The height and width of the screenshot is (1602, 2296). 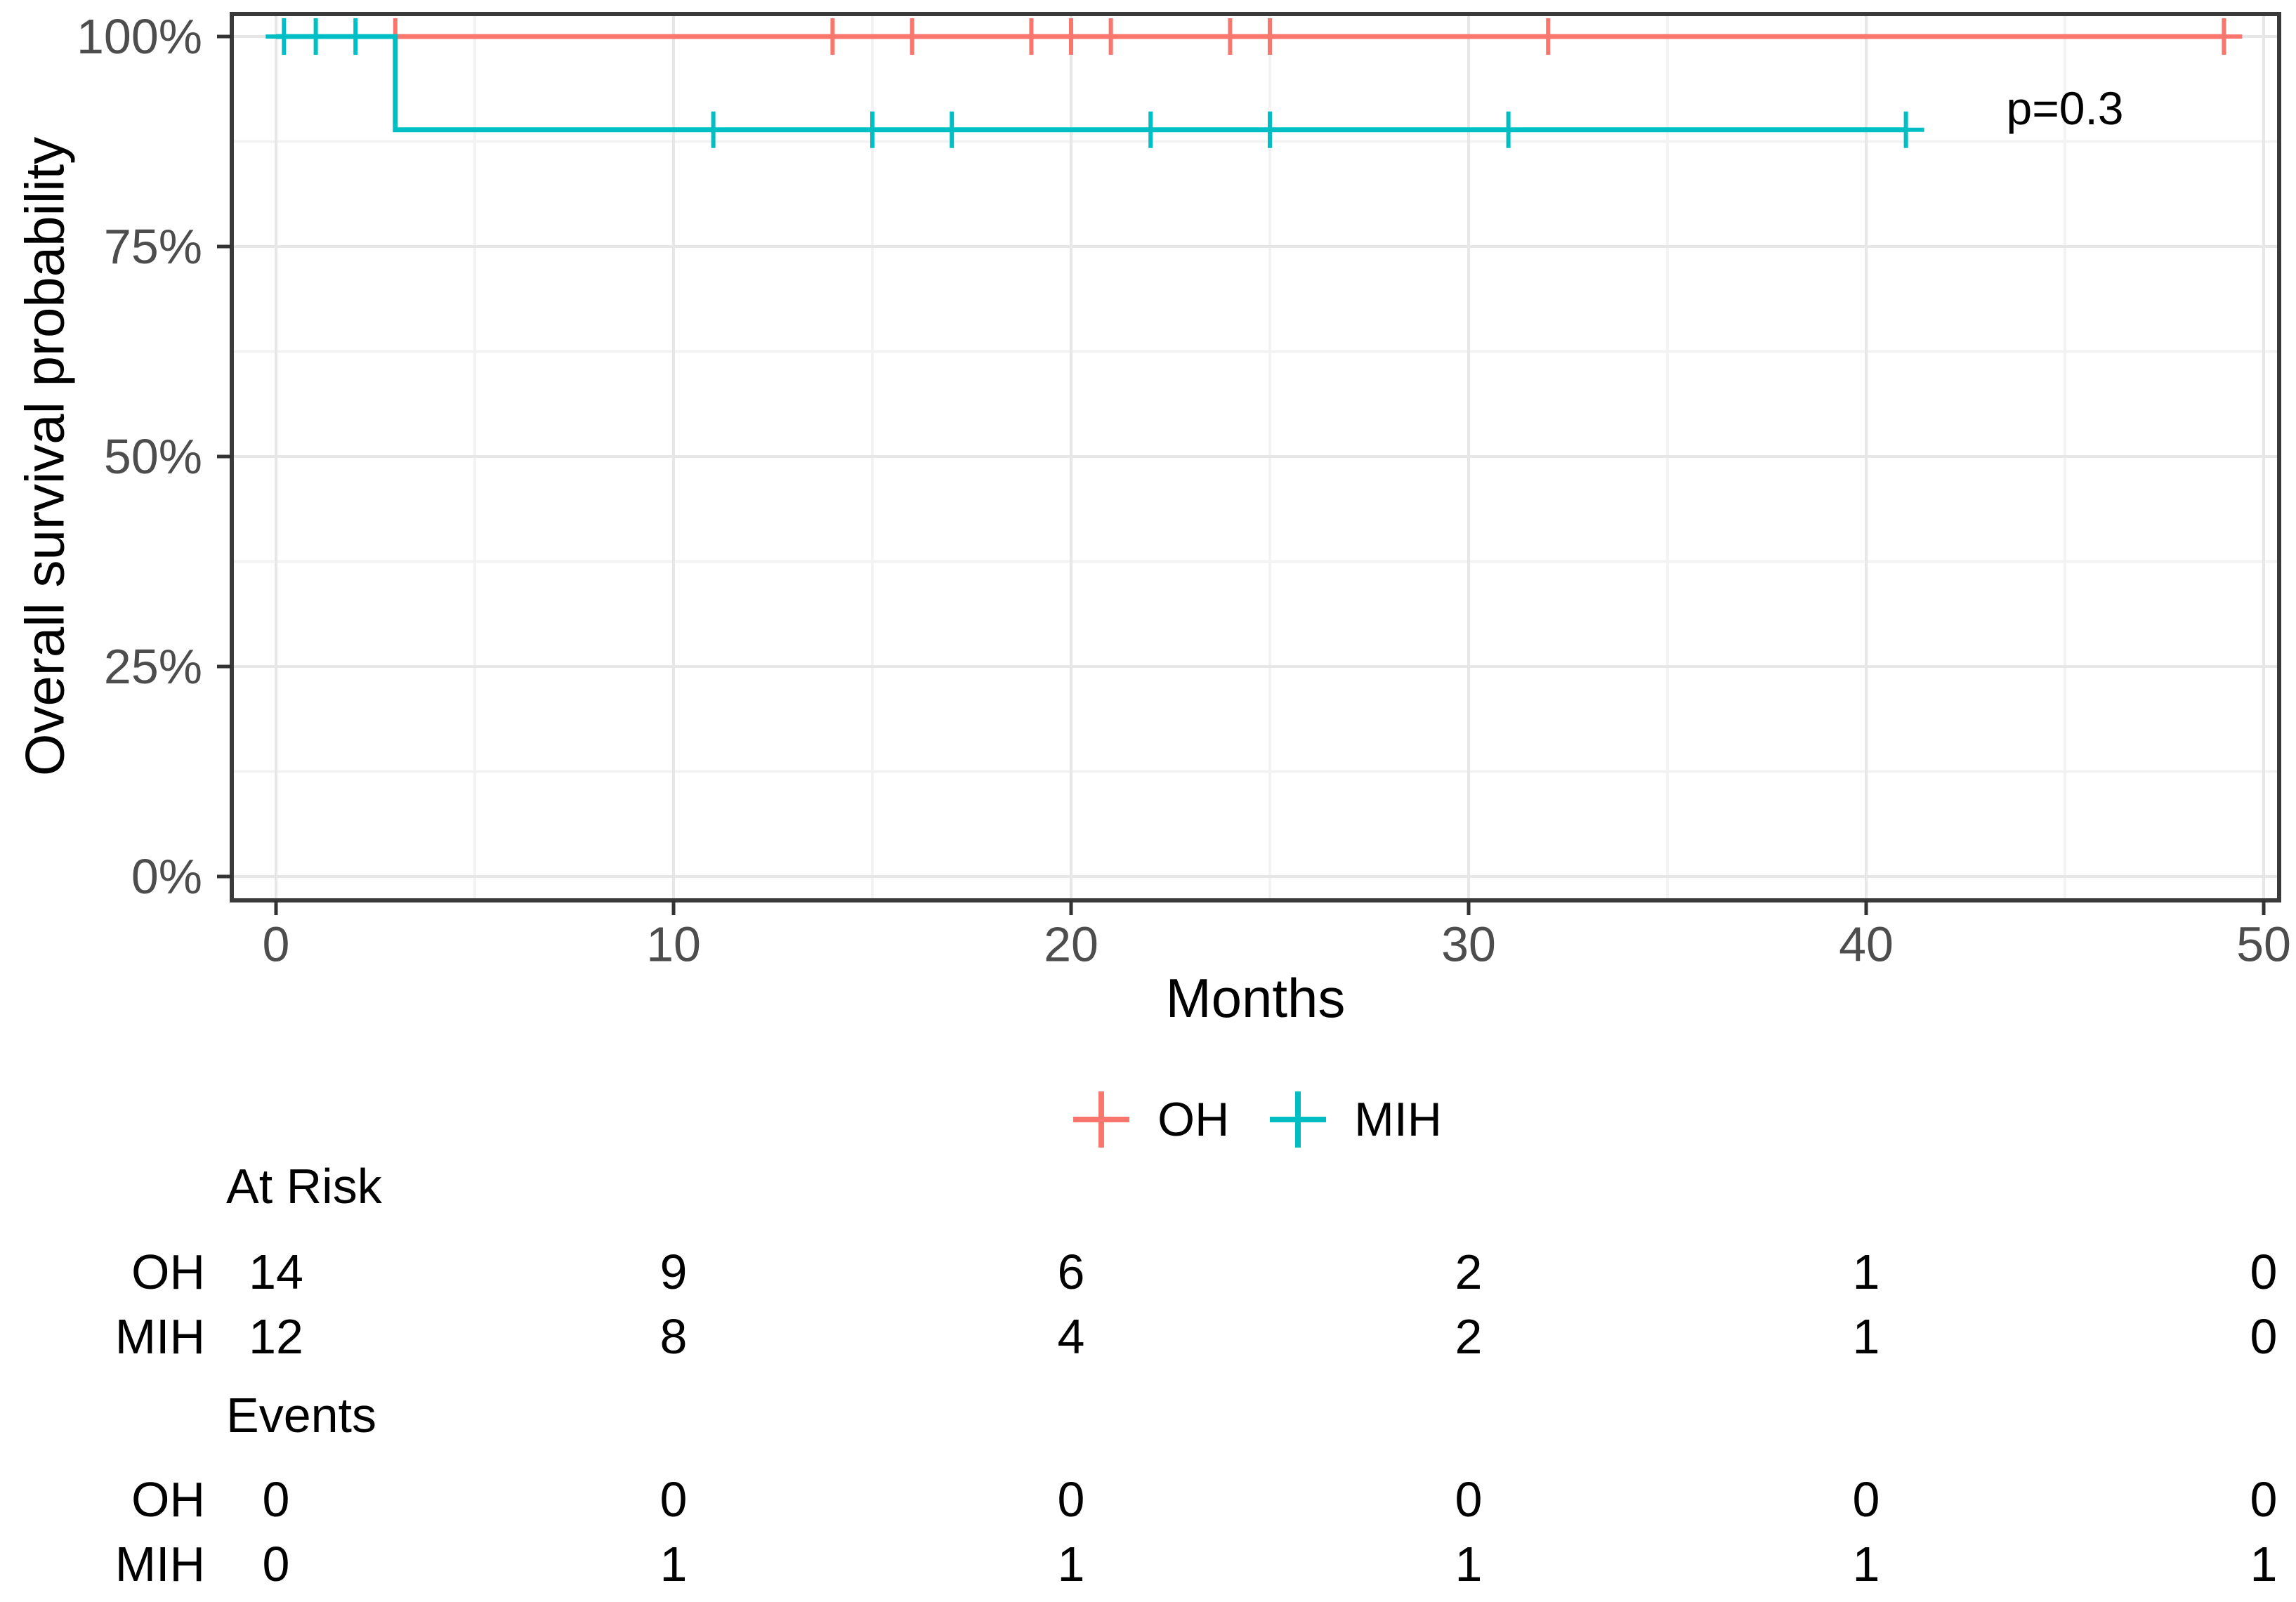 I want to click on legend: OH MIH, so click(x=1255, y=1119).